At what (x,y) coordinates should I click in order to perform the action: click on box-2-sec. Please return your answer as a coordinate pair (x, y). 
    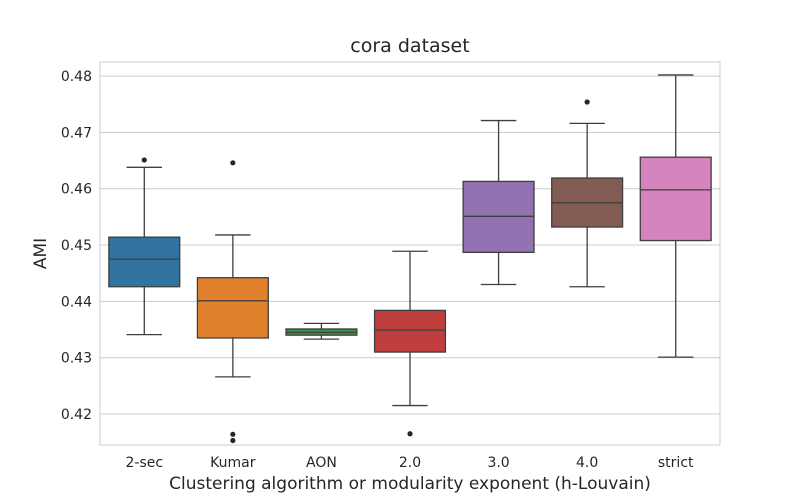
    Looking at the image, I should click on (144, 246).